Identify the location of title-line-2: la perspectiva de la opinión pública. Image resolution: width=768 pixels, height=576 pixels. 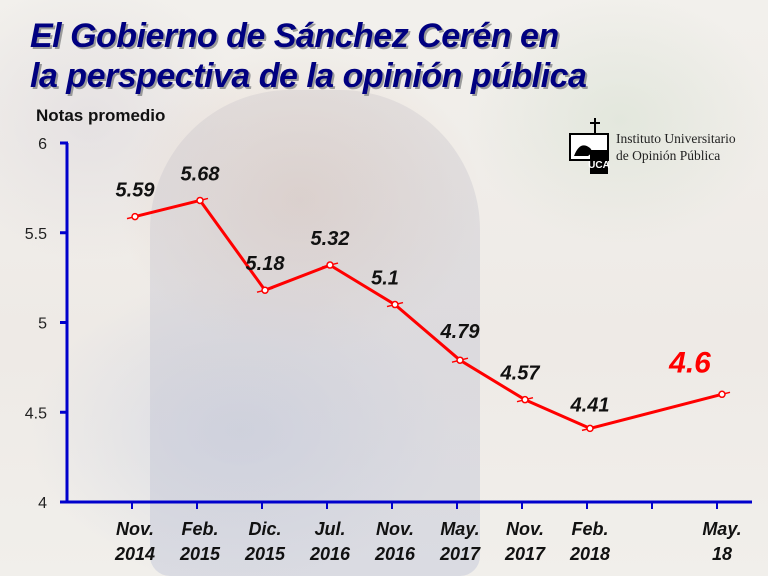
(308, 76).